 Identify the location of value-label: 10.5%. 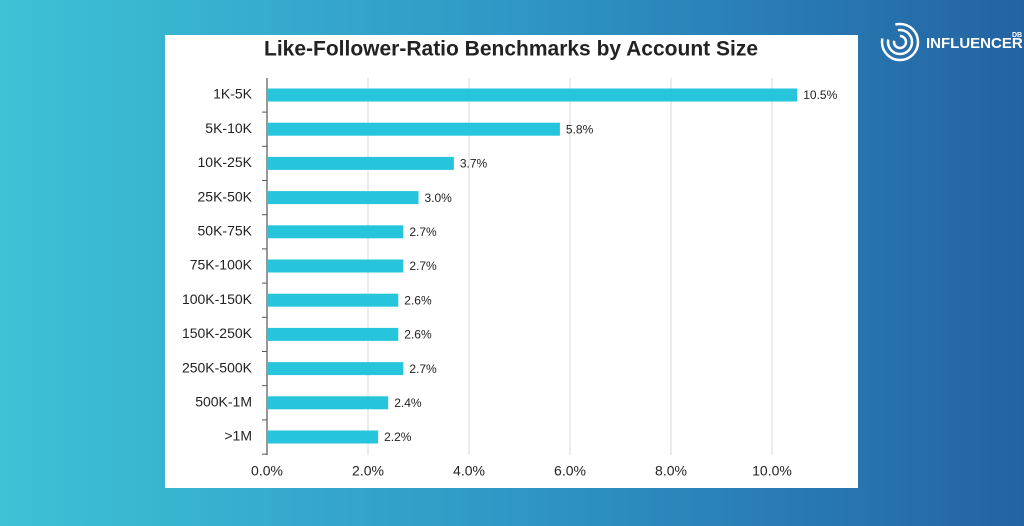
(820, 95).